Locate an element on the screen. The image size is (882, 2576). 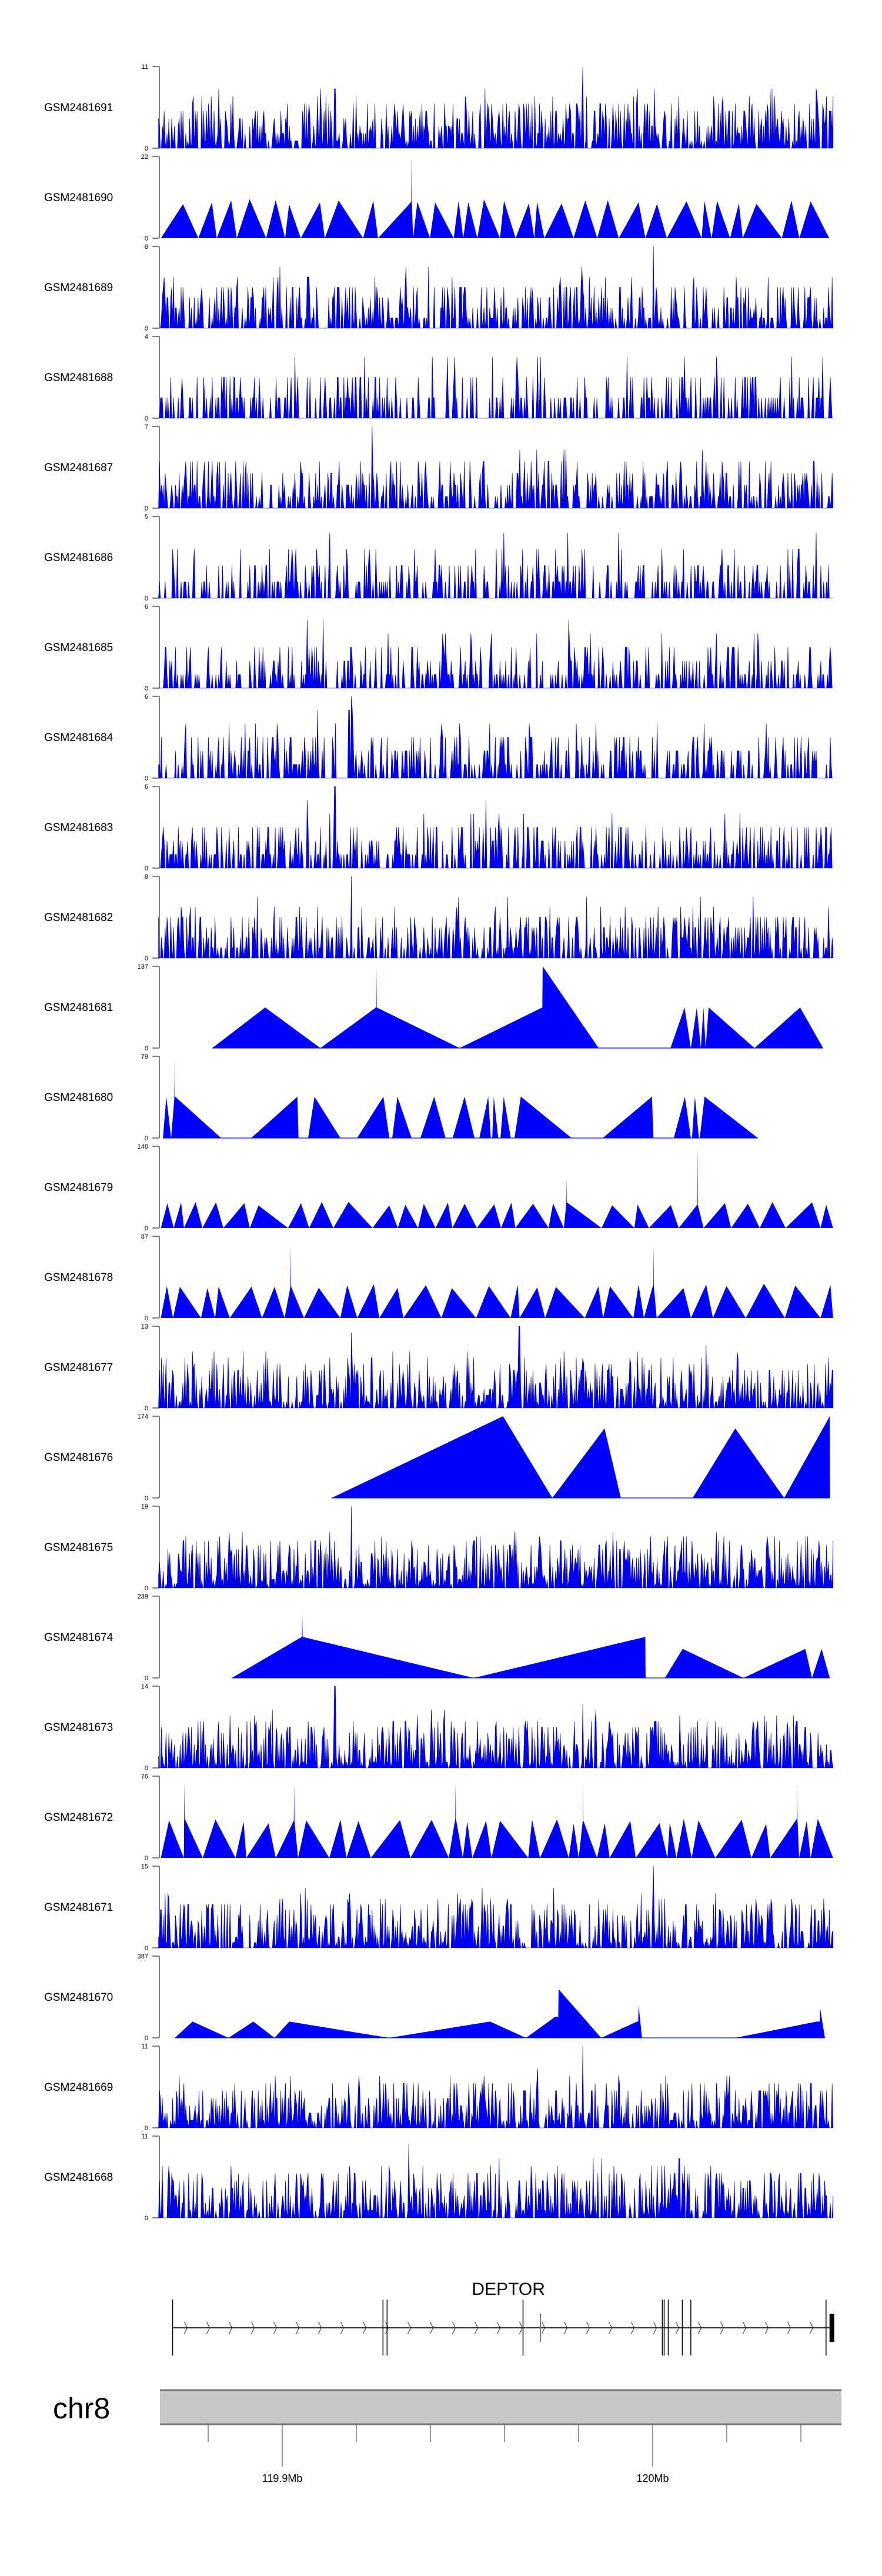
track-label: GSM2481677 is located at coordinates (78, 1368).